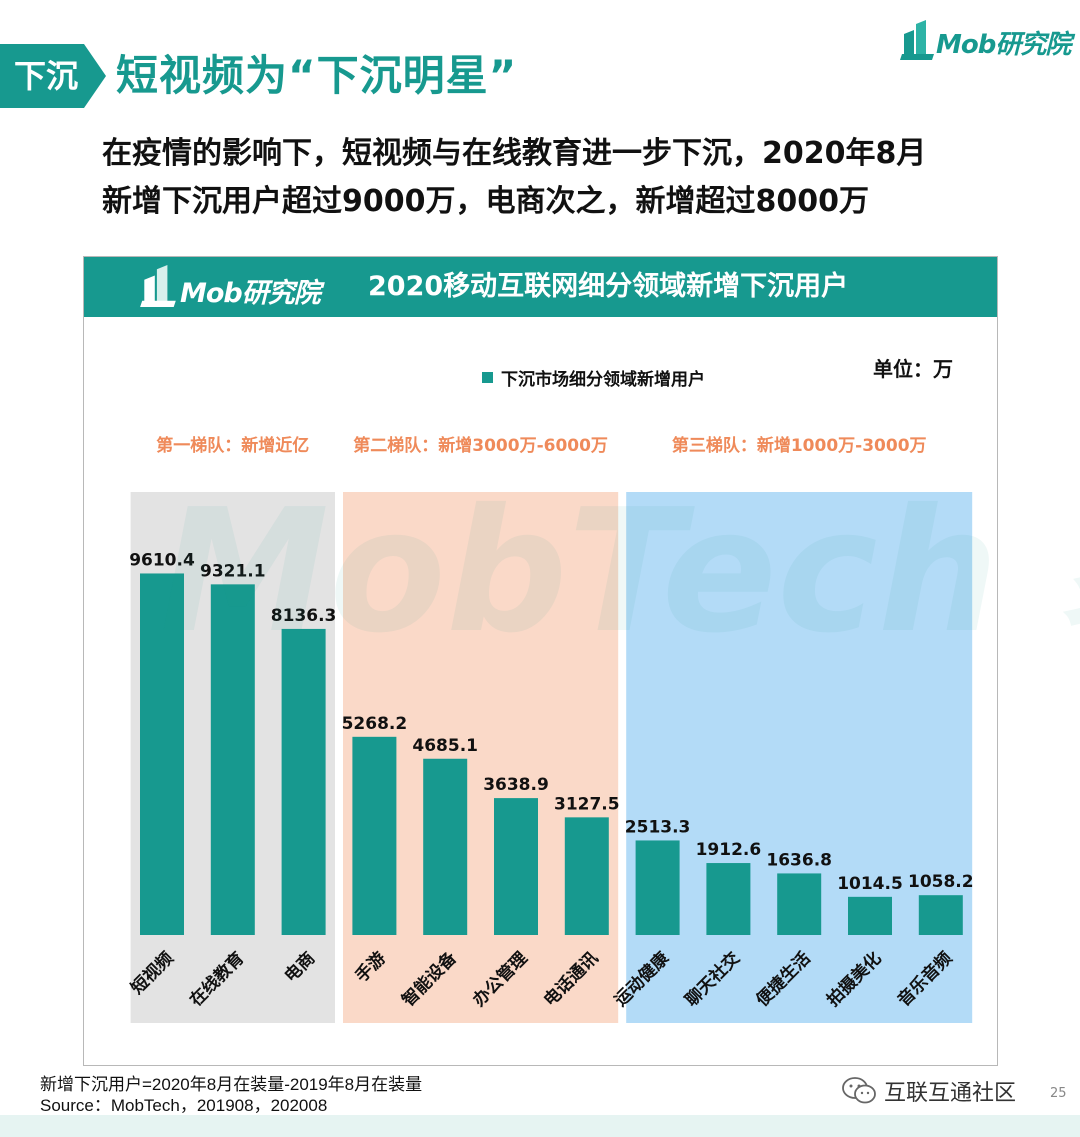  I want to click on page-title: 短视频为“下沉明星”, so click(317, 75).